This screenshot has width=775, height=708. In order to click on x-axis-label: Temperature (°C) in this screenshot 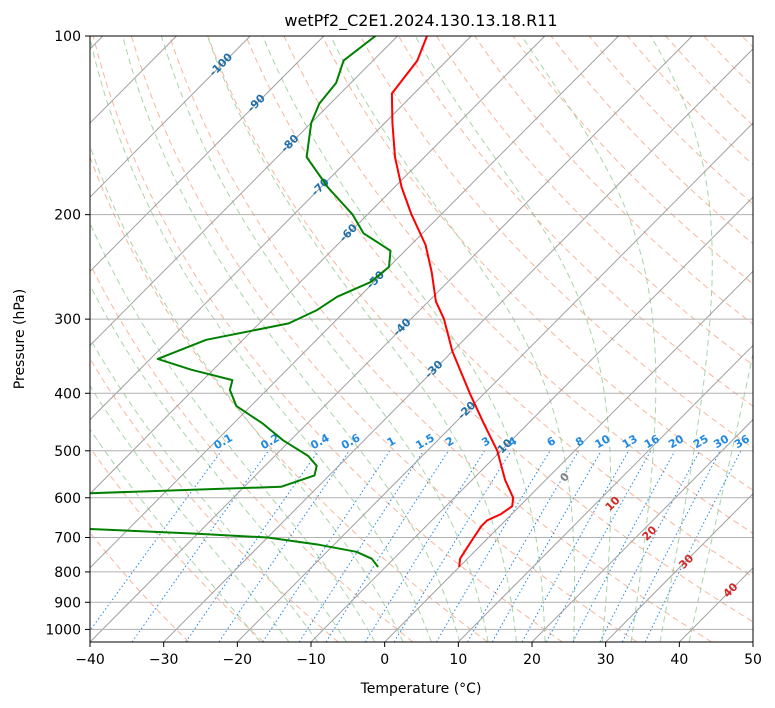, I will do `click(421, 689)`.